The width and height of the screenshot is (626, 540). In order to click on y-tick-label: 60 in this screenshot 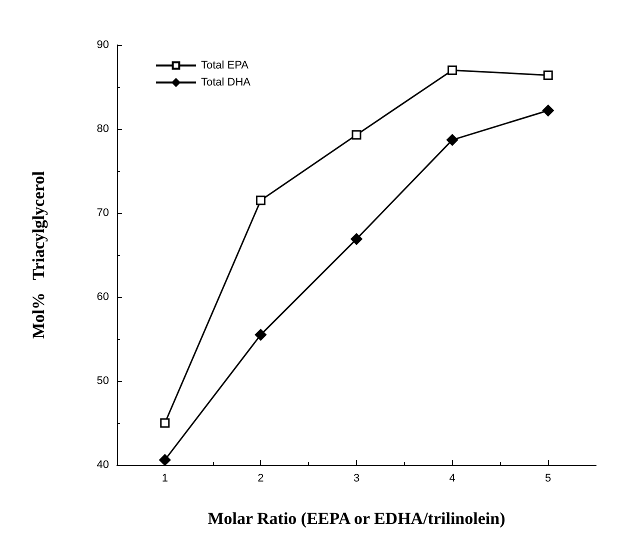, I will do `click(102, 297)`.